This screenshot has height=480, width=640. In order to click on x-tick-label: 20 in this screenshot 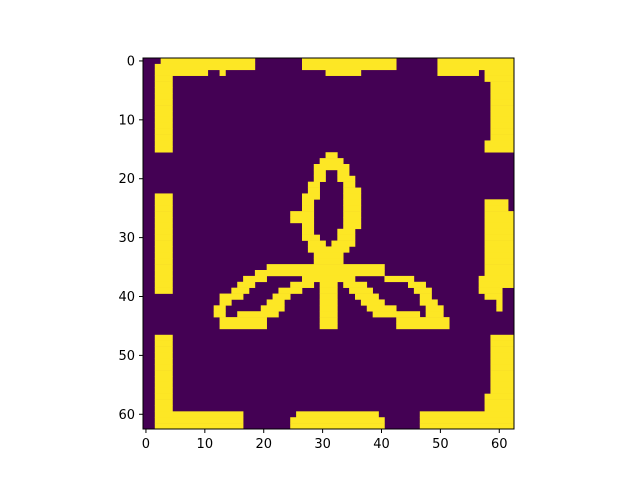, I will do `click(263, 444)`.